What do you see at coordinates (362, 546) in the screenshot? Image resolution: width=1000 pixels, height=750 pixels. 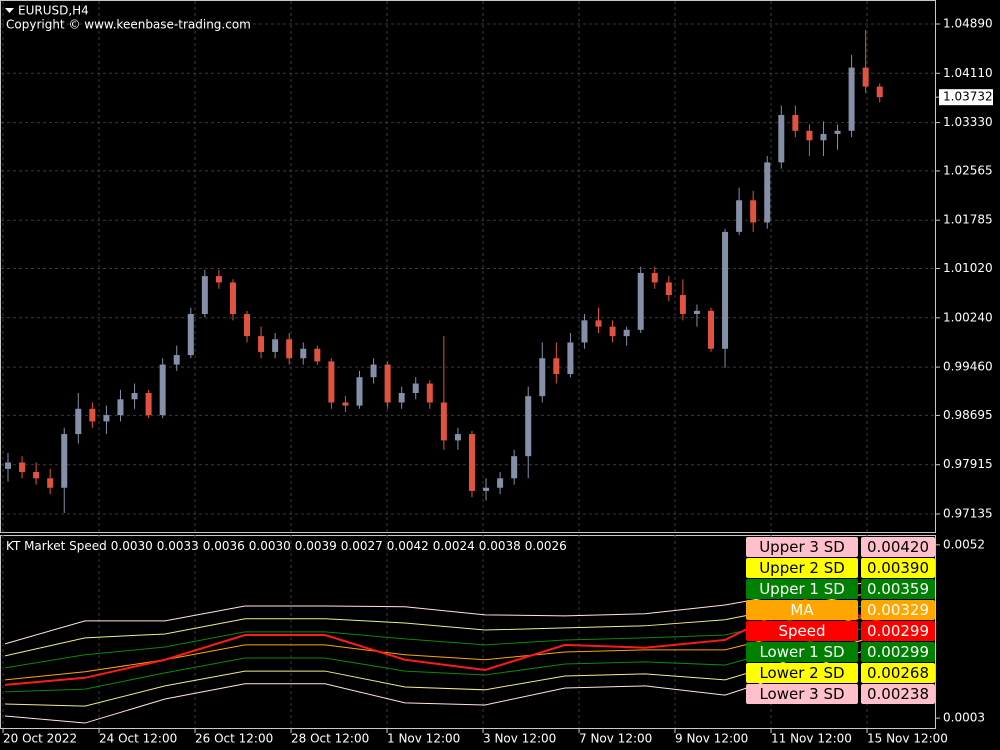 I see `indicator-header-value: 0.0027` at bounding box center [362, 546].